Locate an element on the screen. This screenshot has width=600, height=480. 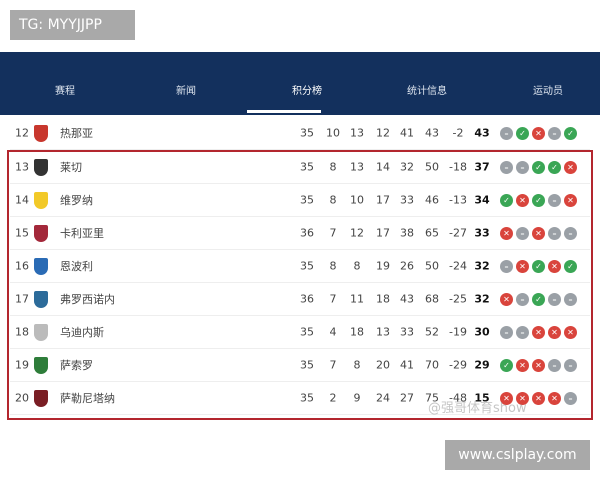
stat-cell: 9 is located at coordinates (357, 398).